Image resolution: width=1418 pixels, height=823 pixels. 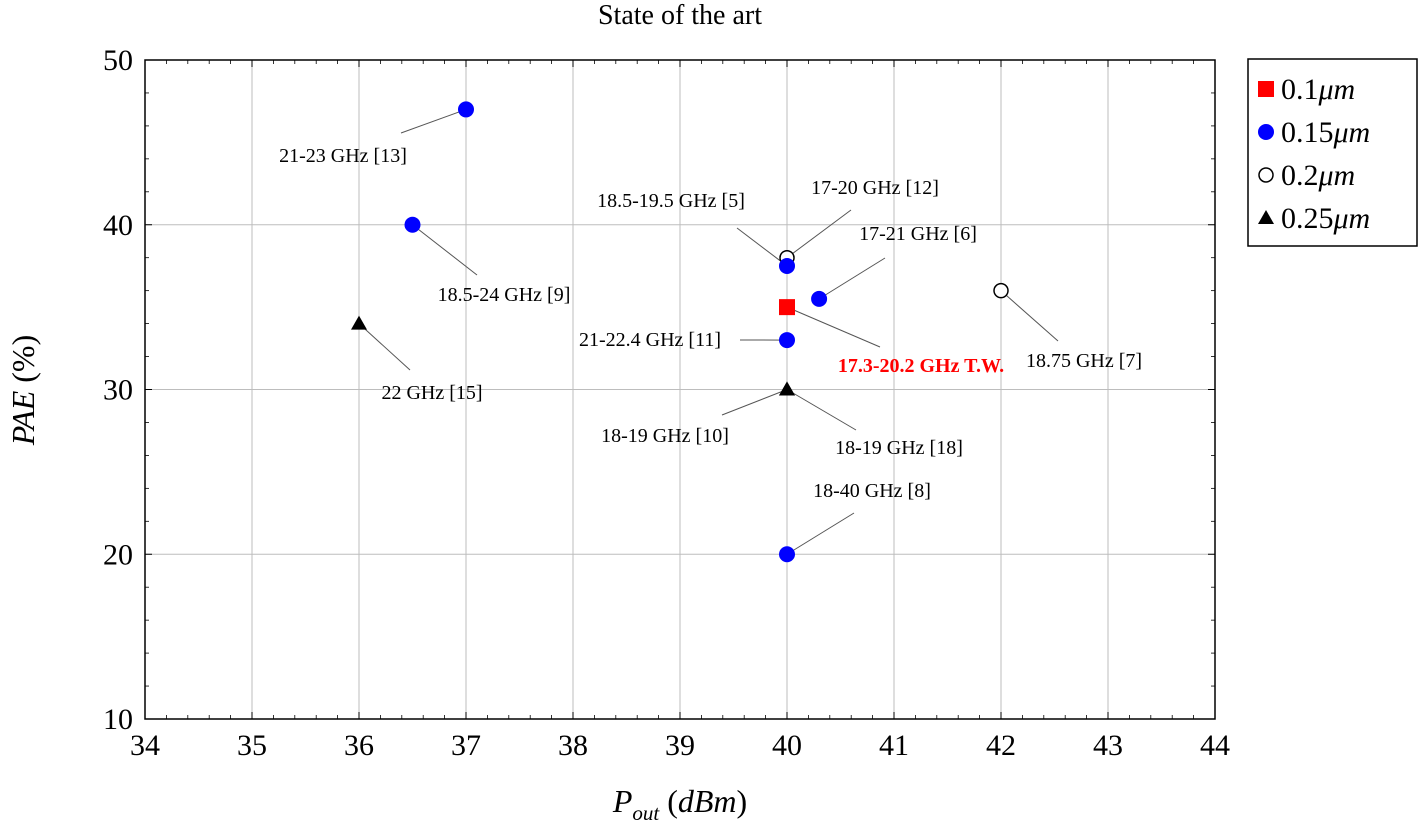 What do you see at coordinates (894, 745) in the screenshot?
I see `x-tick-label: 41` at bounding box center [894, 745].